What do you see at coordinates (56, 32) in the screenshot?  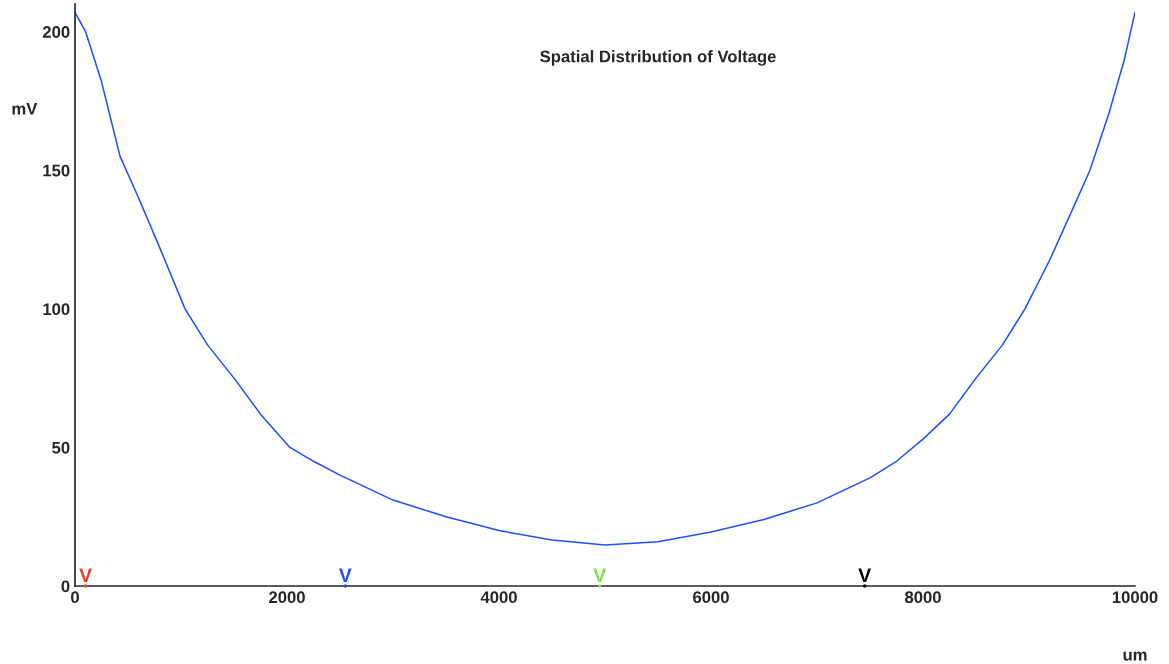 I see `y-tick-label: 200` at bounding box center [56, 32].